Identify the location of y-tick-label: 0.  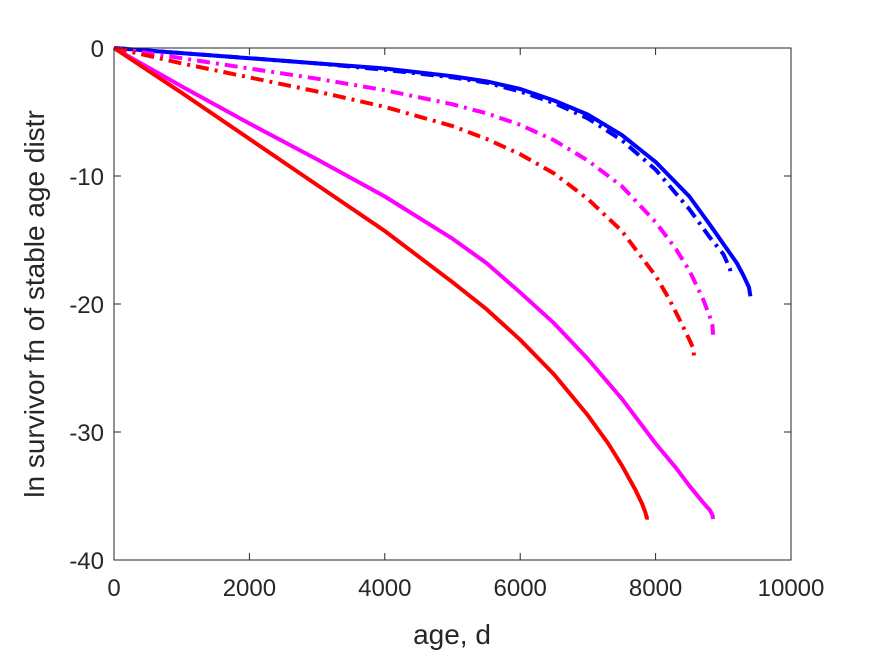
(97, 49).